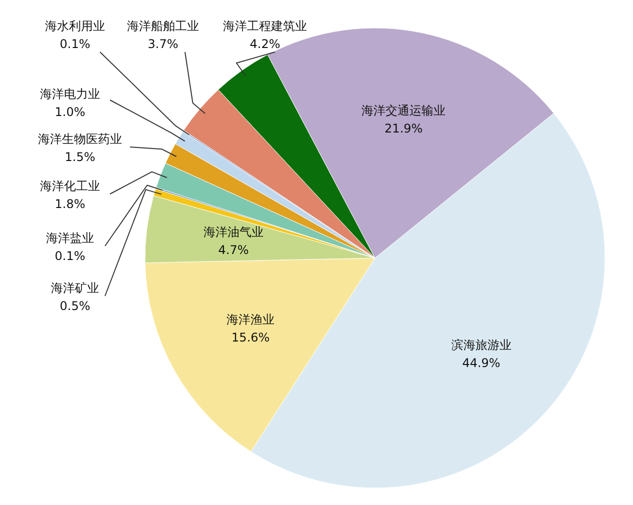 This screenshot has height=505, width=633. What do you see at coordinates (481, 363) in the screenshot?
I see `data-label: 44.9%` at bounding box center [481, 363].